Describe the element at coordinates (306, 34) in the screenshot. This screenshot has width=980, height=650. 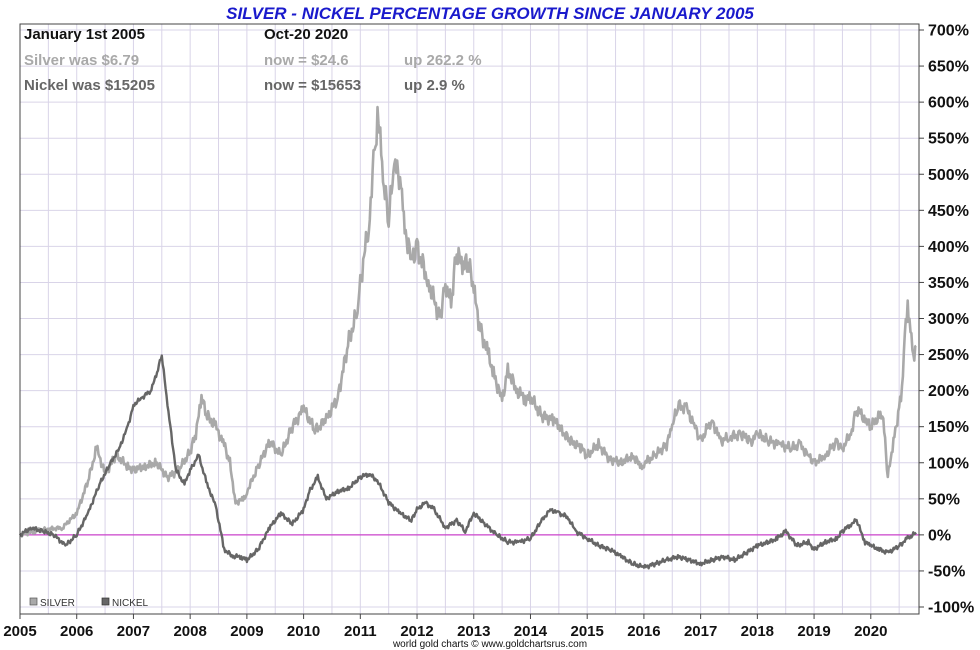
I see `end-date-label: Oct-20 2020` at that location.